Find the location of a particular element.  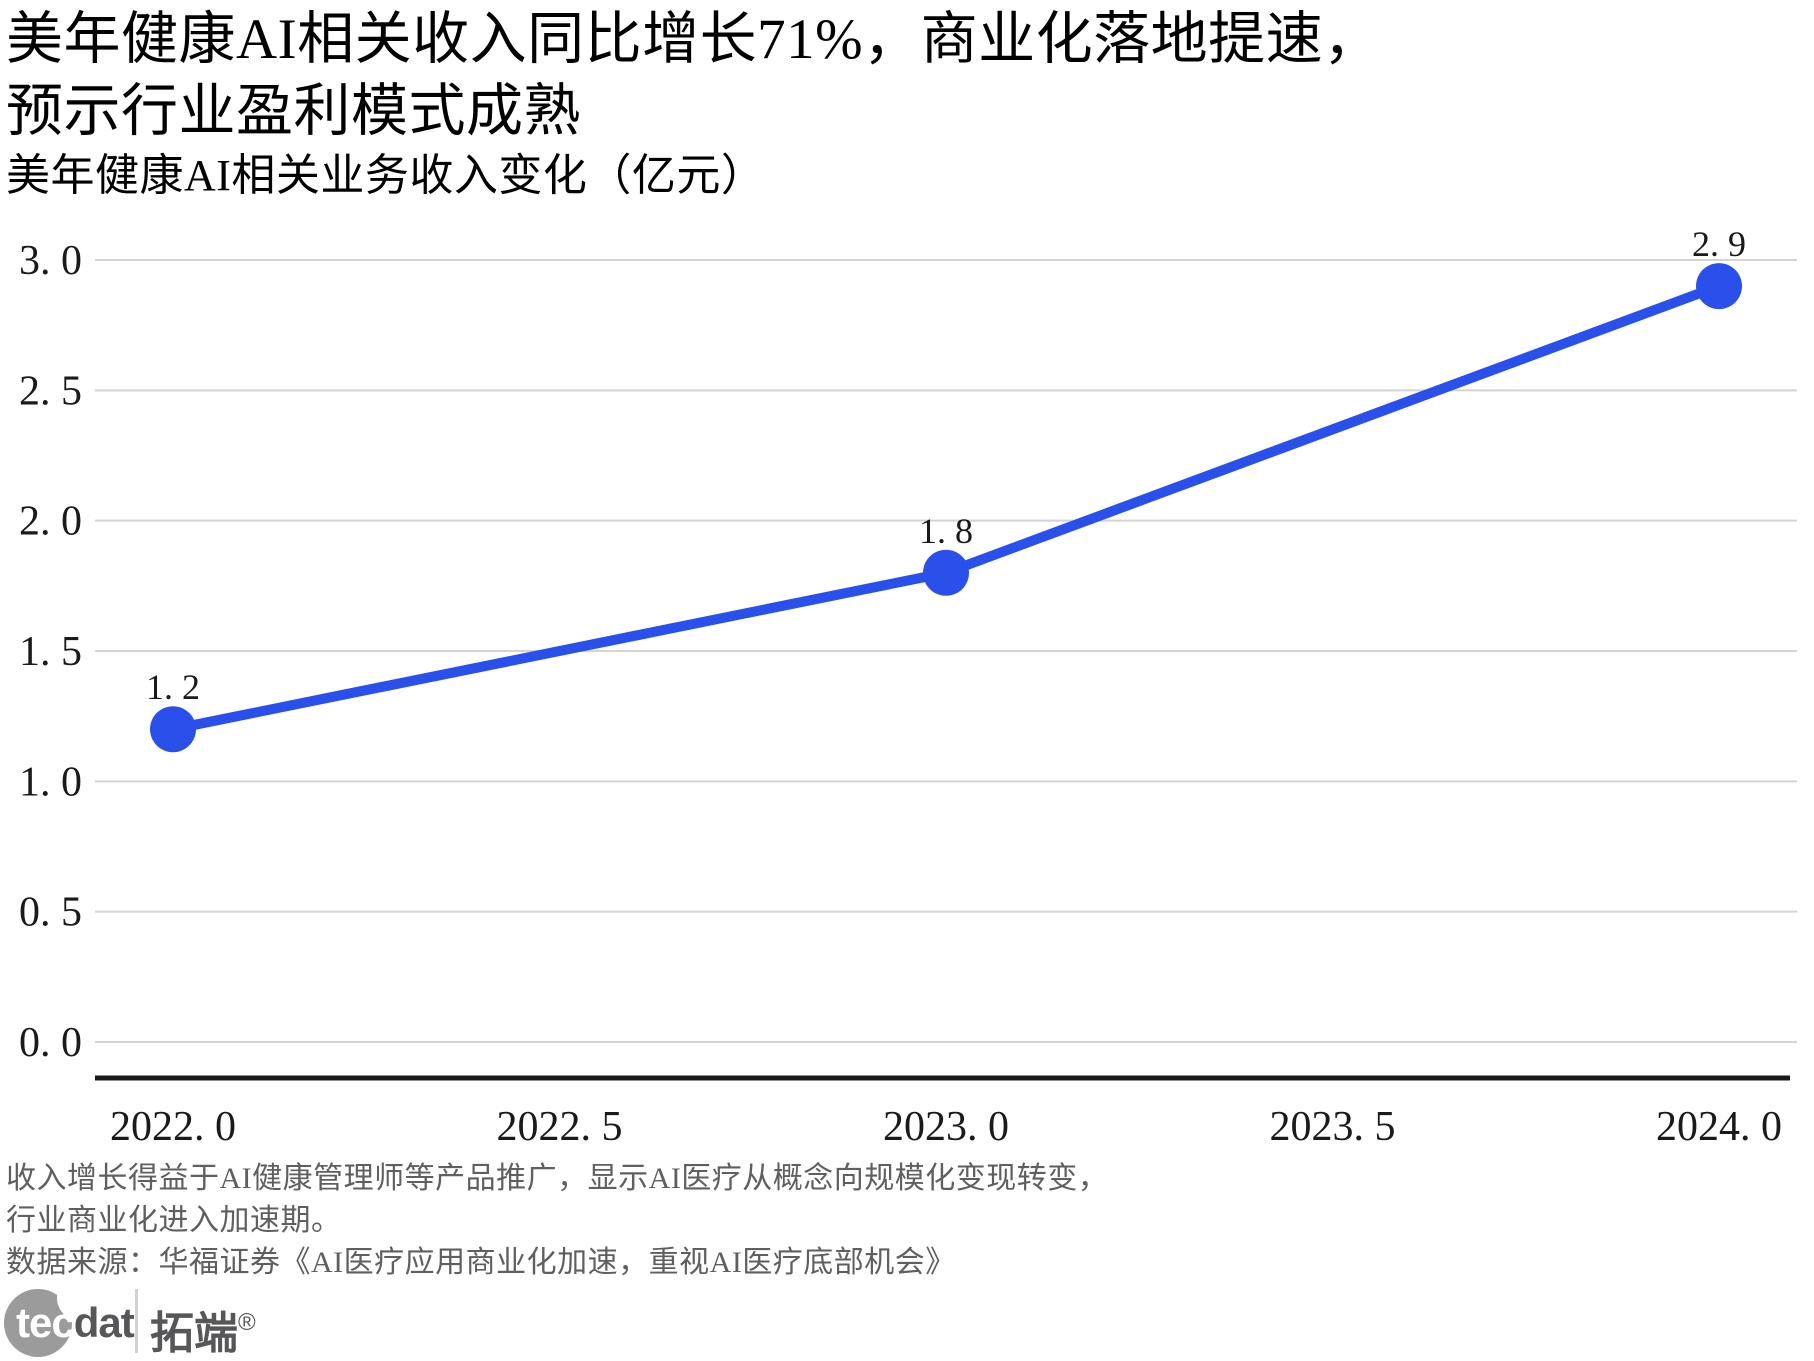

data-point-2023 is located at coordinates (946, 572).